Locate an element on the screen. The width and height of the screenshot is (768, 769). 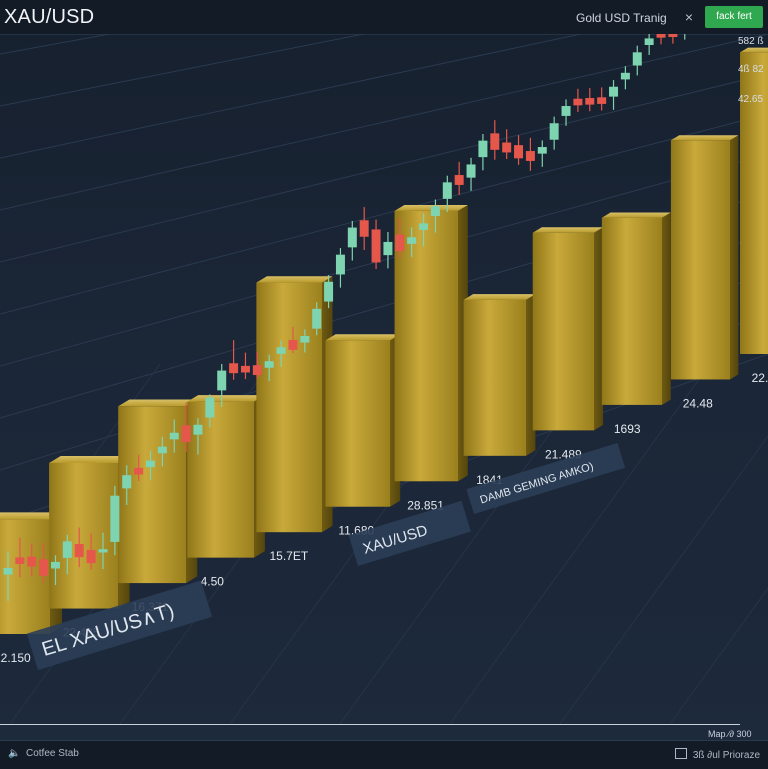
close-icon: × is located at coordinates (689, 17).